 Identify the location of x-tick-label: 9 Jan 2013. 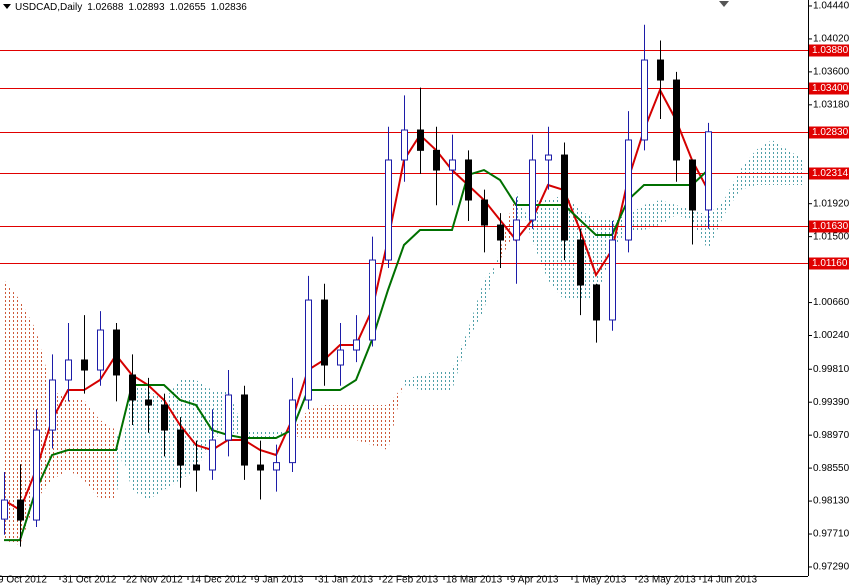
(279, 580).